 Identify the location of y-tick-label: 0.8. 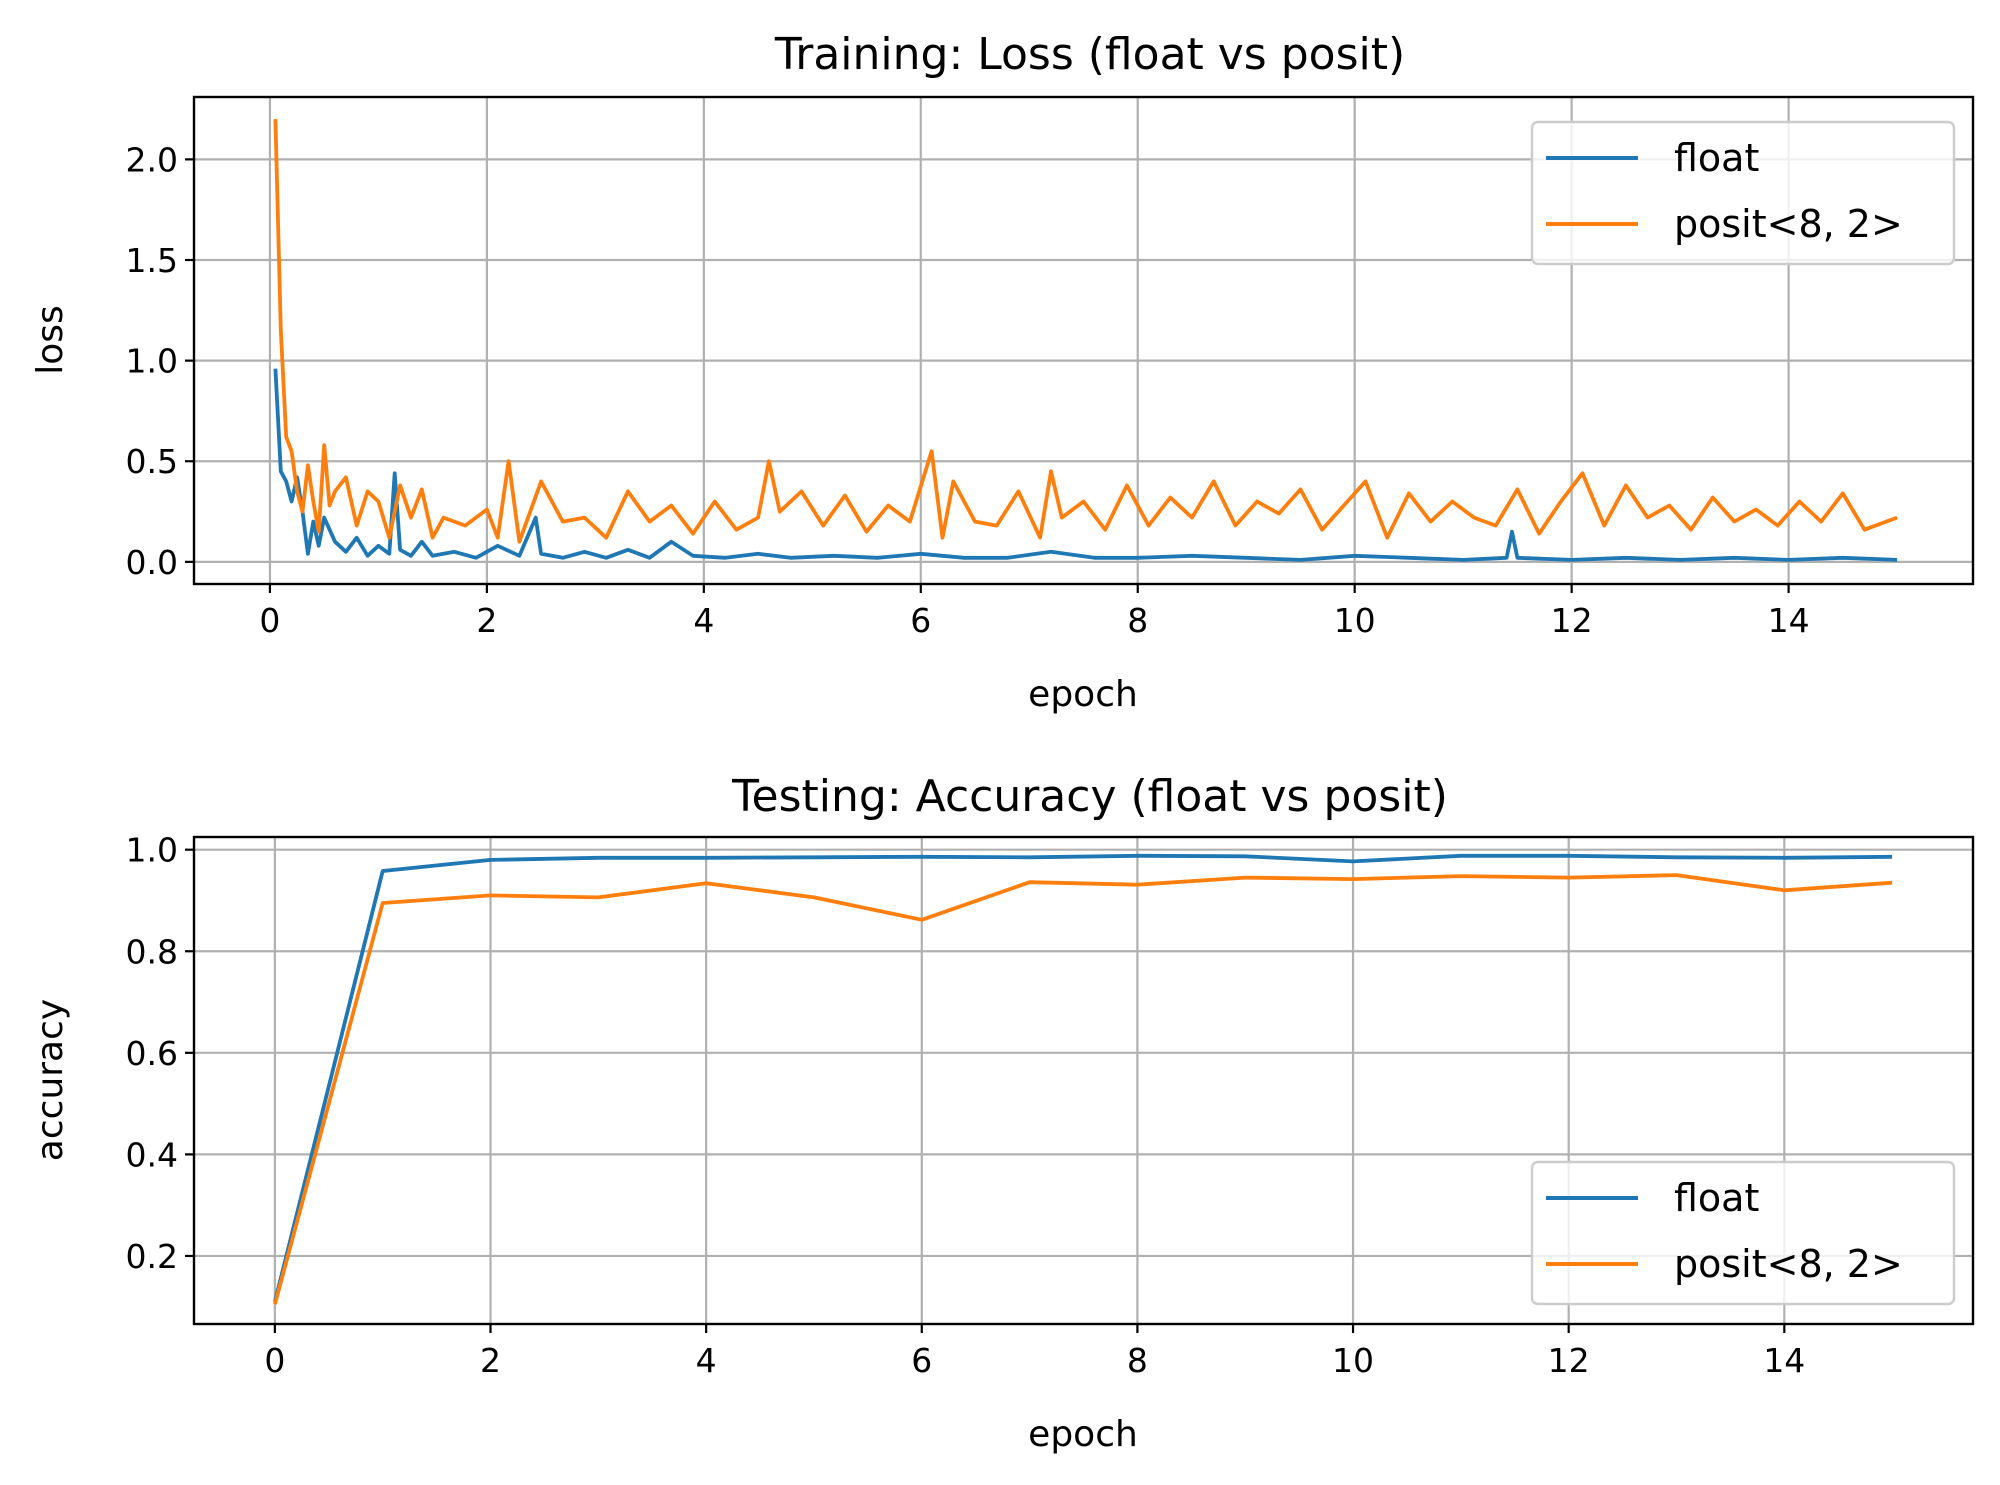
(152, 951).